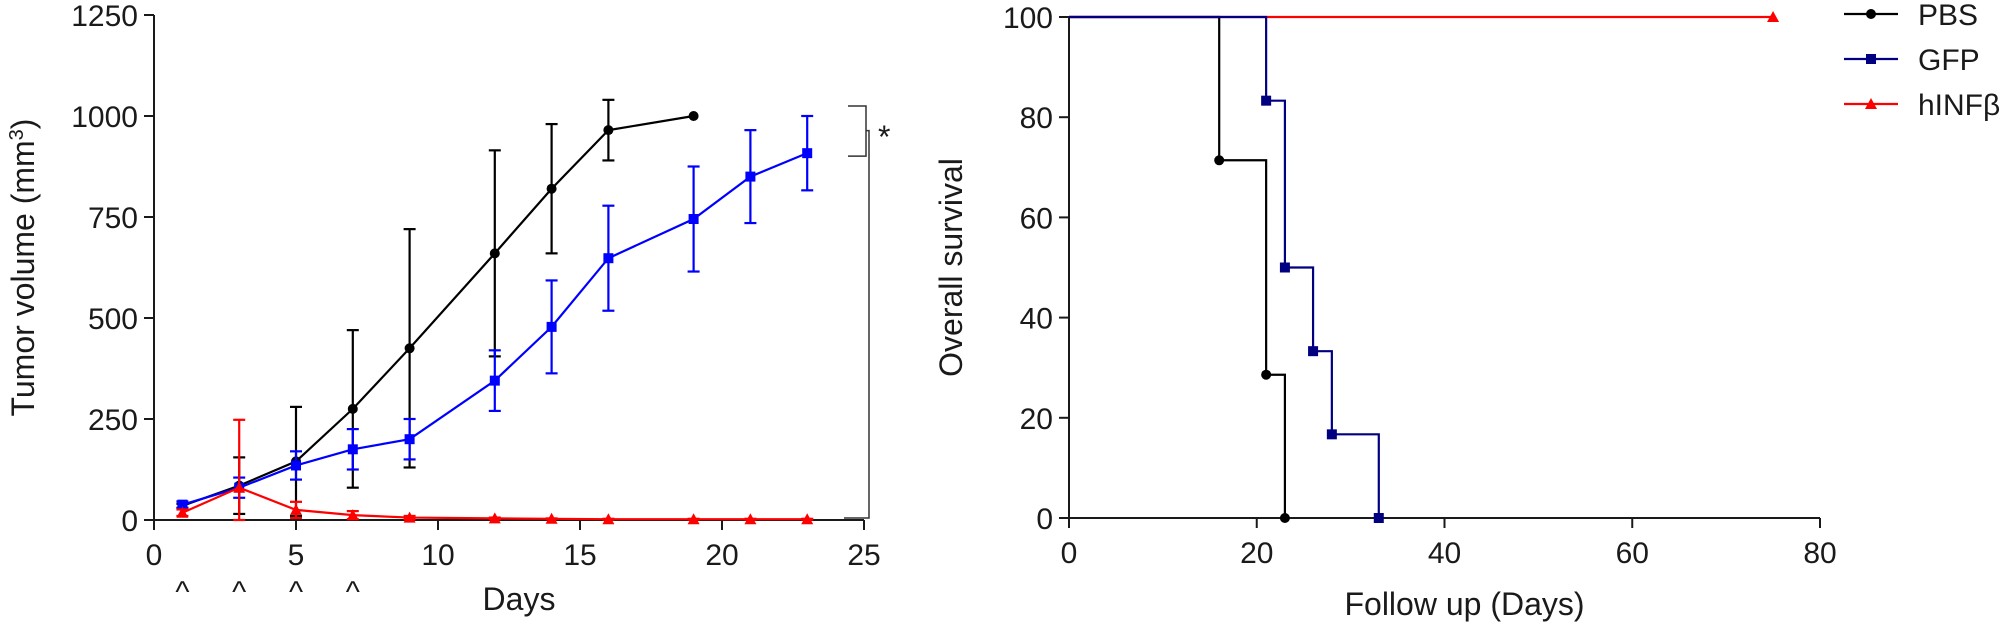  Describe the element at coordinates (1036, 118) in the screenshot. I see `y-tick-label: 80` at that location.